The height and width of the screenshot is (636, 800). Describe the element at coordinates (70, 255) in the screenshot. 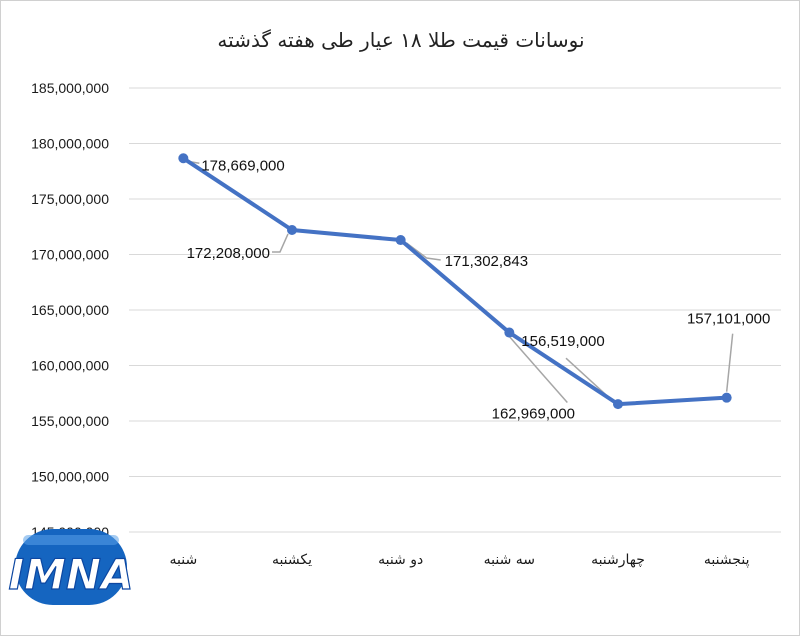

I see `y-tick-label: 170,000,000` at that location.